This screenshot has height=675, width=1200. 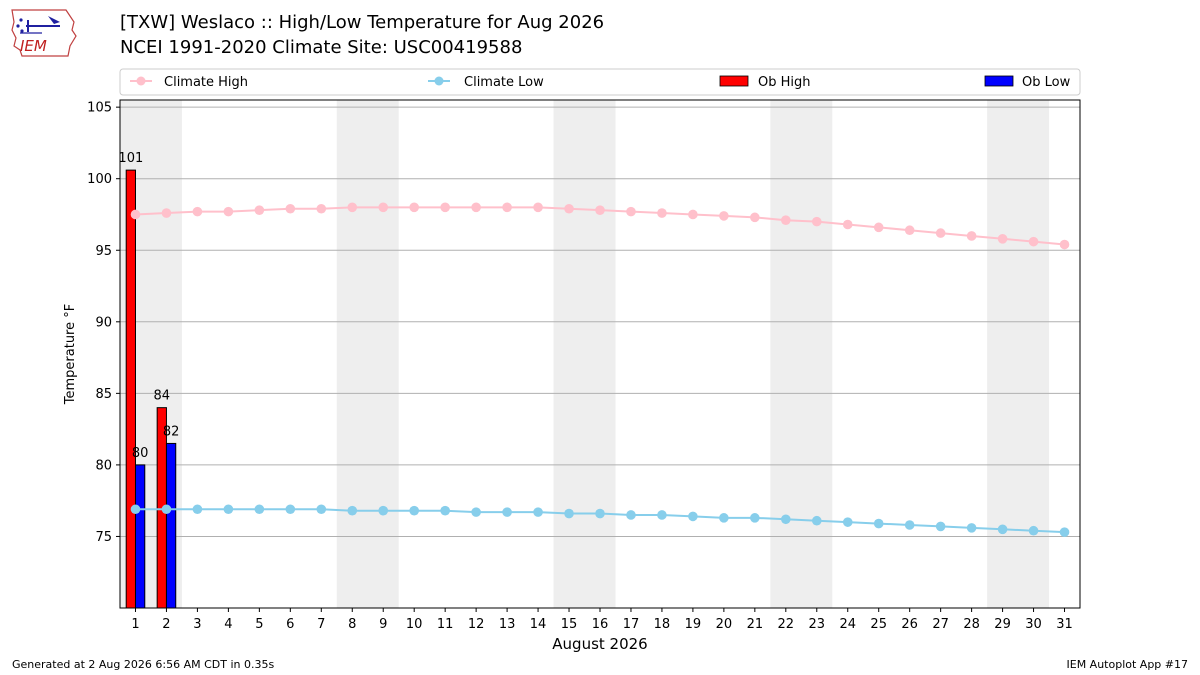 I want to click on ob-bars, so click(x=151, y=389).